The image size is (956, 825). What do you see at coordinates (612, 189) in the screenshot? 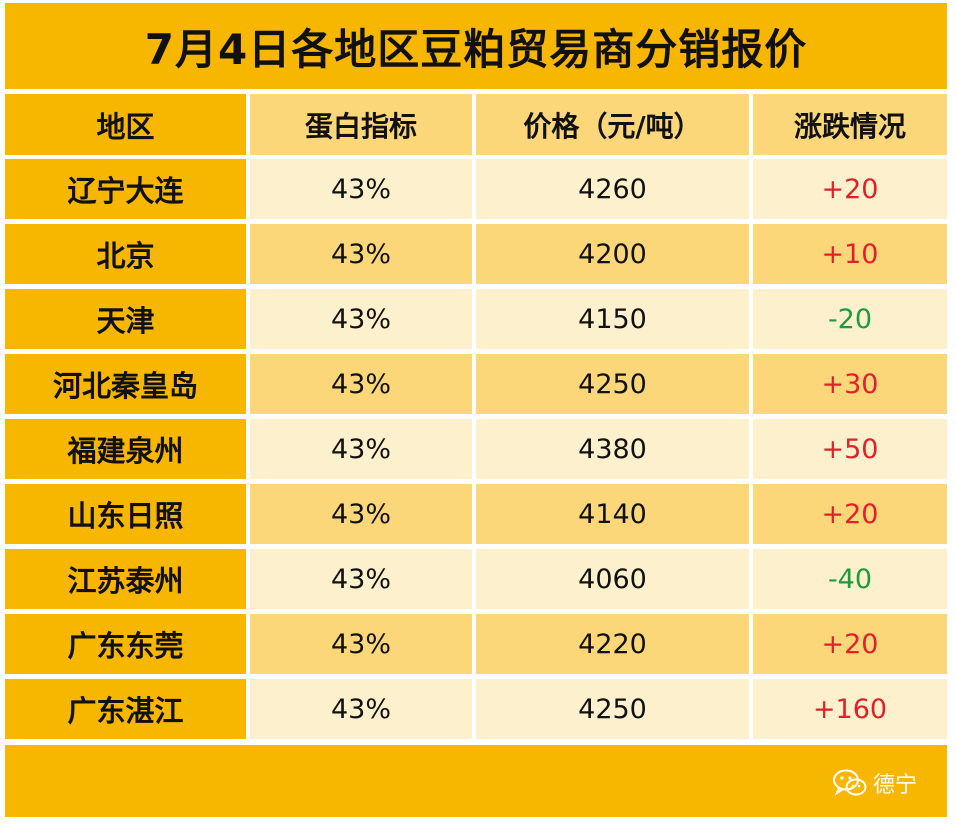
I see `price-cell: 4260` at bounding box center [612, 189].